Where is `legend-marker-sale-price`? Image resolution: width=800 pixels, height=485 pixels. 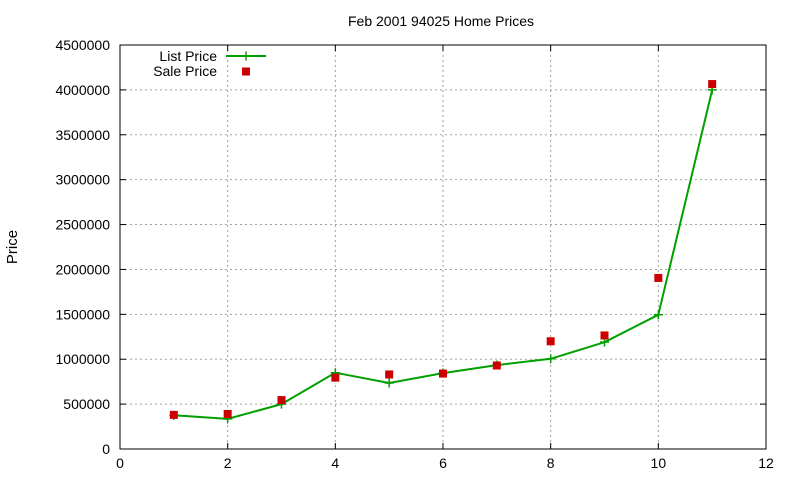
legend-marker-sale-price is located at coordinates (246, 71).